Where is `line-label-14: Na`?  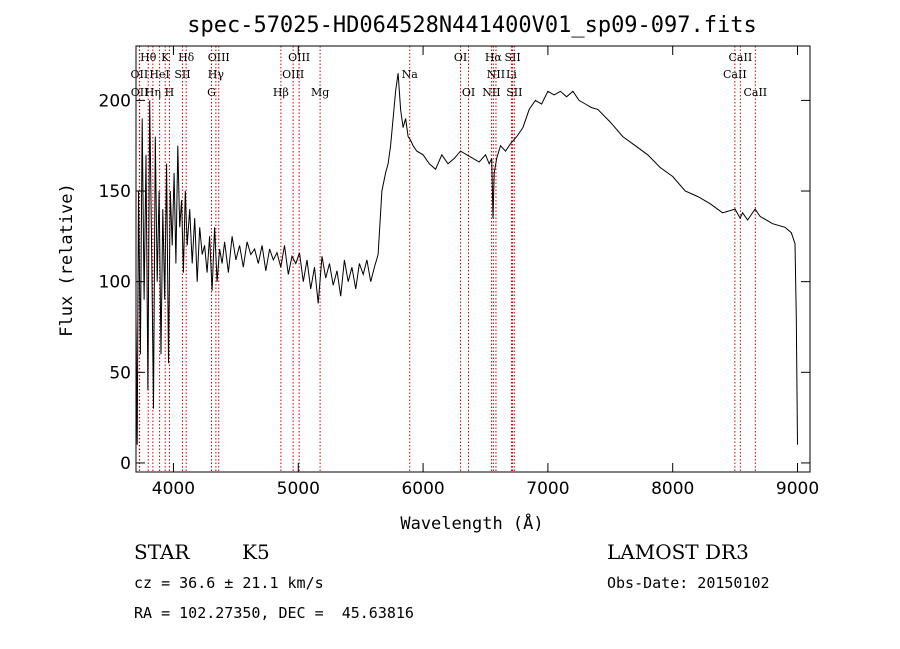 line-label-14: Na is located at coordinates (410, 74).